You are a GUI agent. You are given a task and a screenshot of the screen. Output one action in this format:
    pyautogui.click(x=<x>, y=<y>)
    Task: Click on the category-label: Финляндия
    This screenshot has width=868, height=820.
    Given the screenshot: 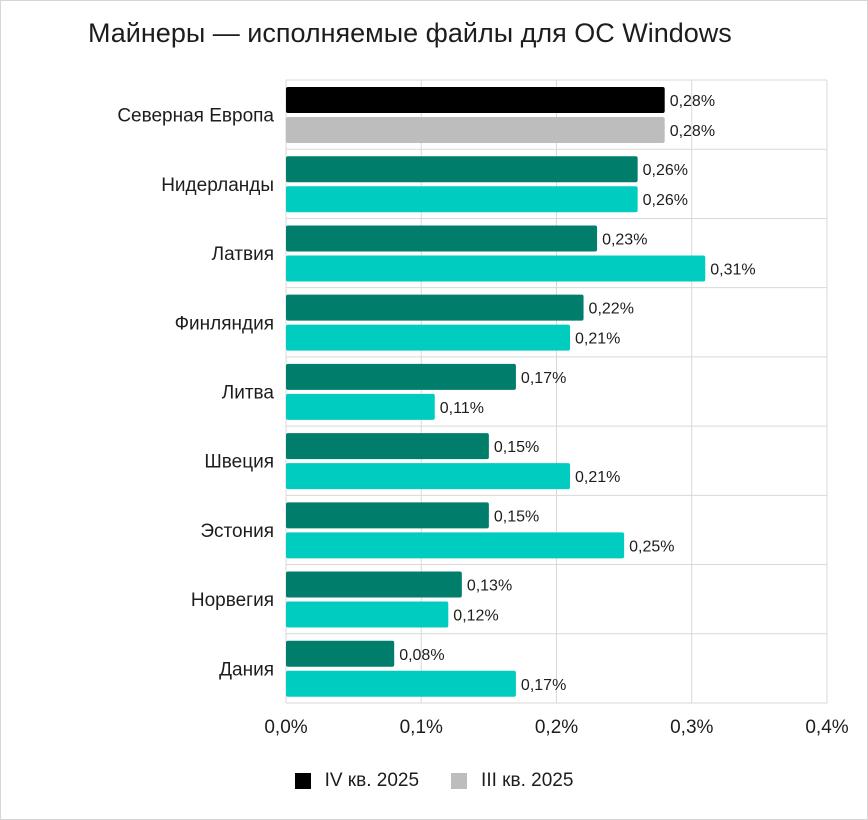 What is the action you would take?
    pyautogui.click(x=224, y=323)
    